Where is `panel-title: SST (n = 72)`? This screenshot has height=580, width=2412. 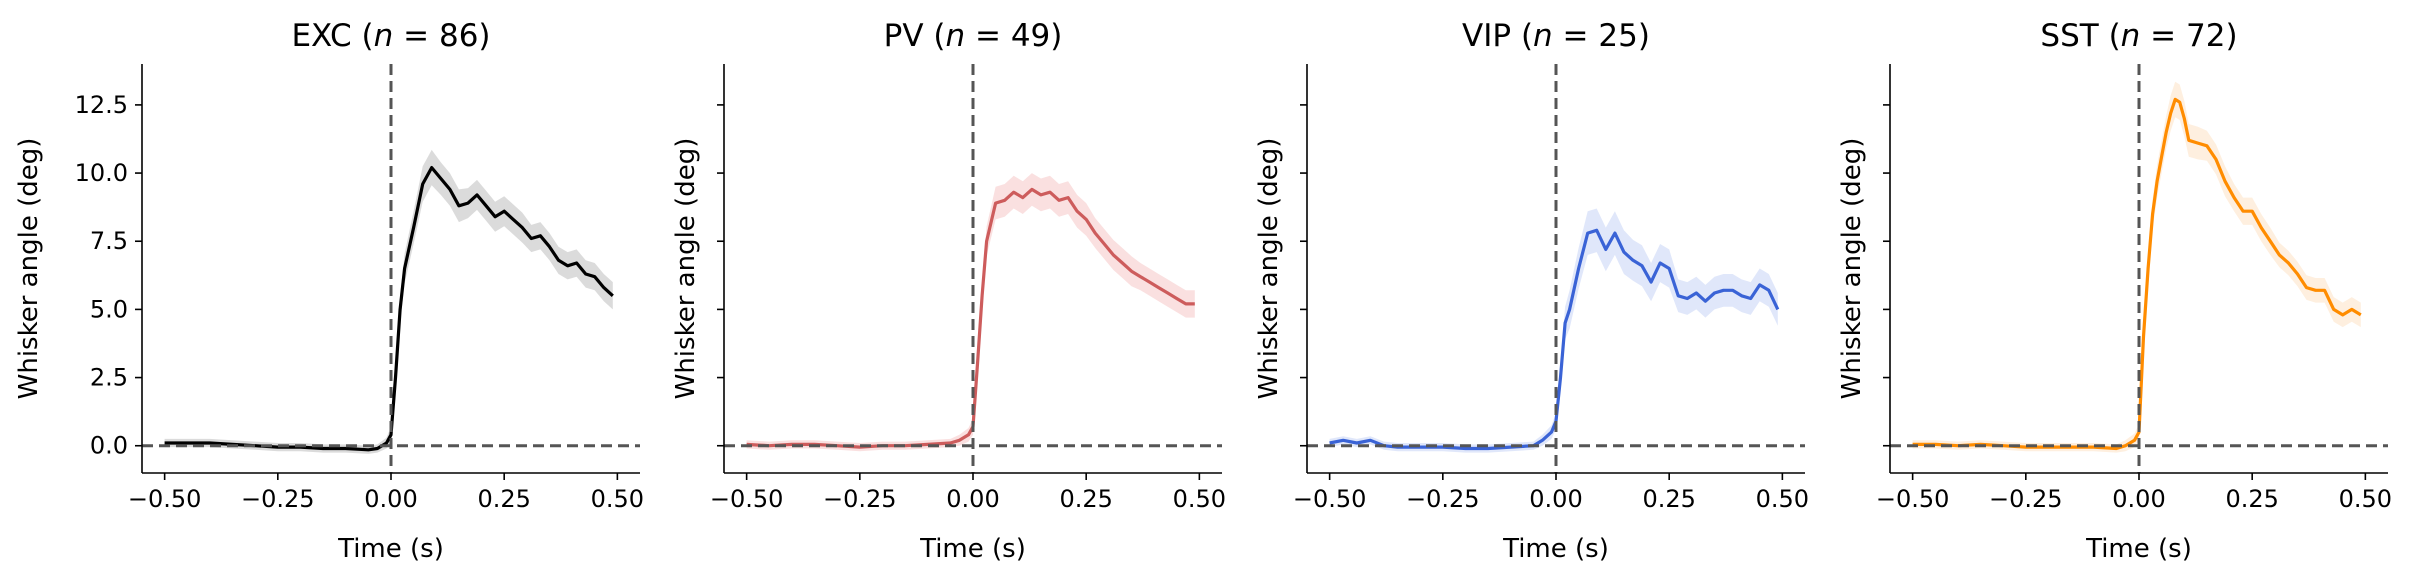 panel-title: SST (n = 72) is located at coordinates (2138, 36).